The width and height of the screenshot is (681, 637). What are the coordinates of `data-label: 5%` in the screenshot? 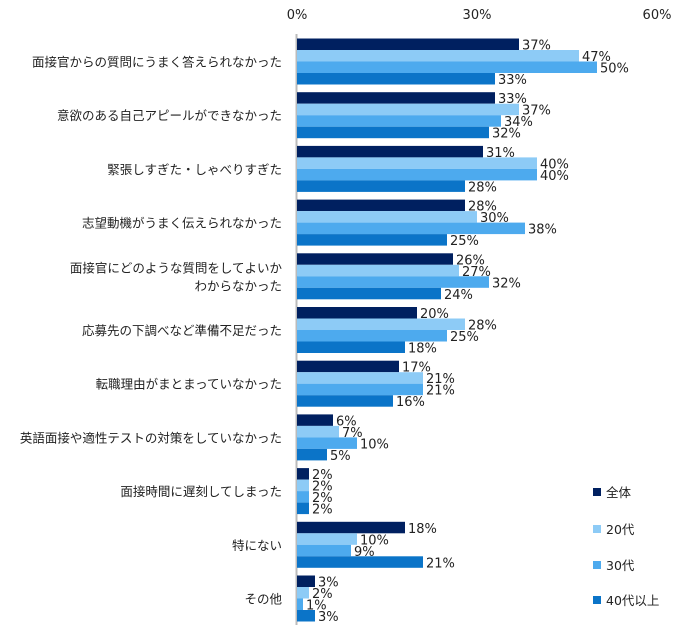 It's located at (340, 456).